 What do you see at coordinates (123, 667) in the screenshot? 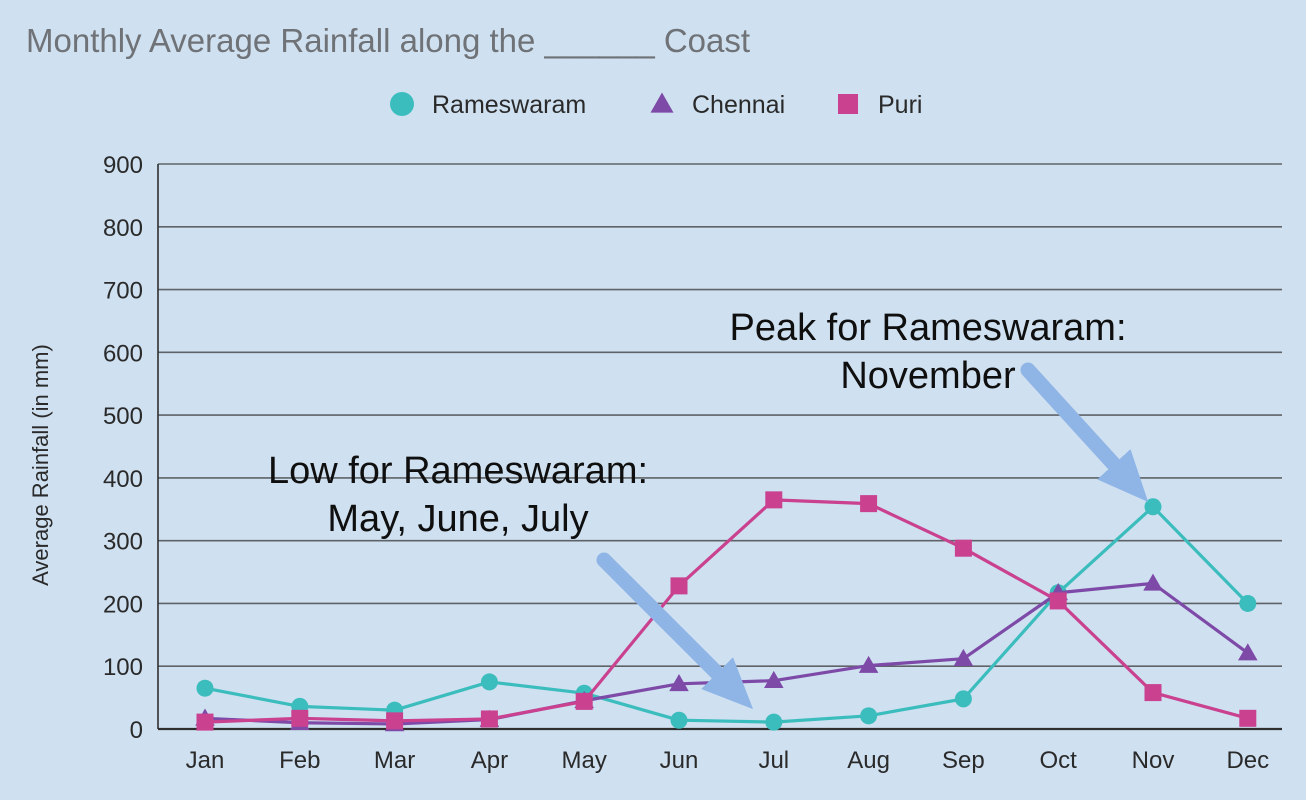
I see `y-tick-label: 100` at bounding box center [123, 667].